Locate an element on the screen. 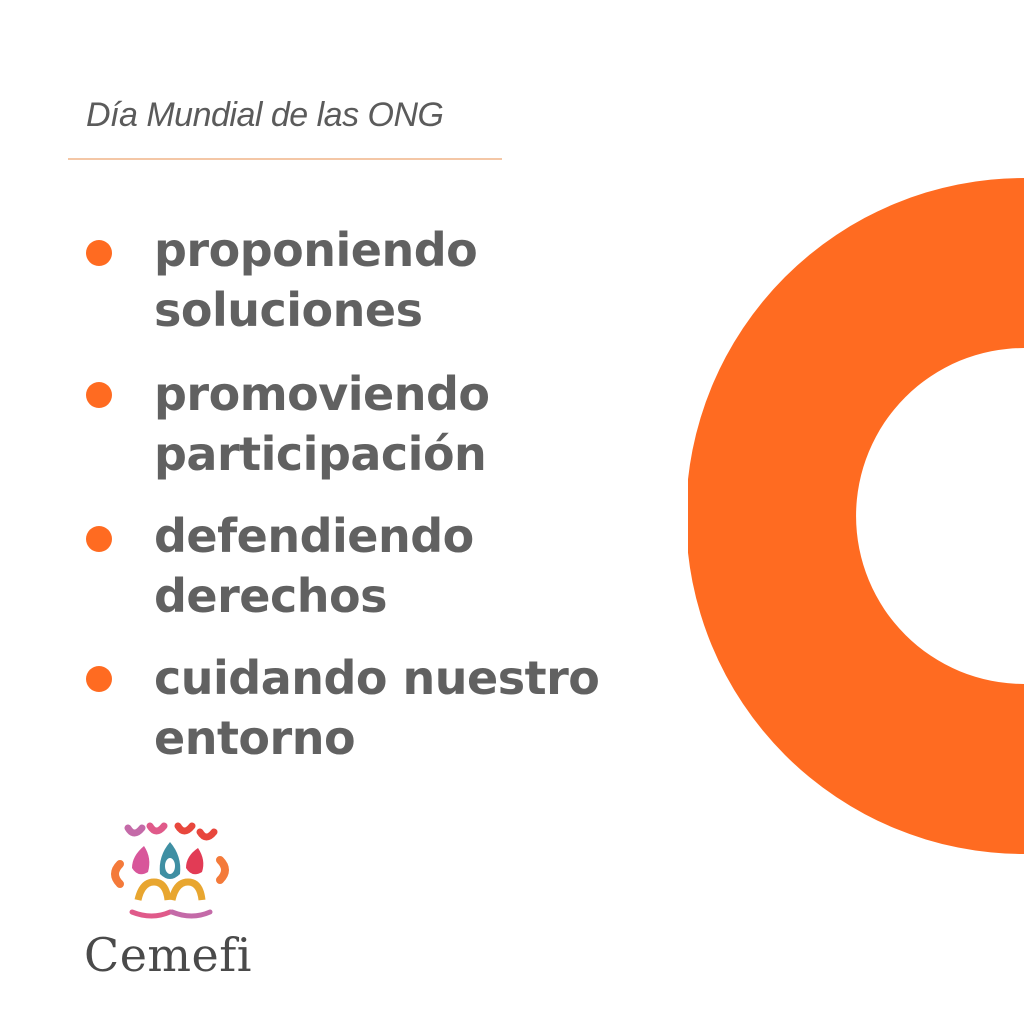  list-item-line: cuidando nuestro is located at coordinates (377, 678).